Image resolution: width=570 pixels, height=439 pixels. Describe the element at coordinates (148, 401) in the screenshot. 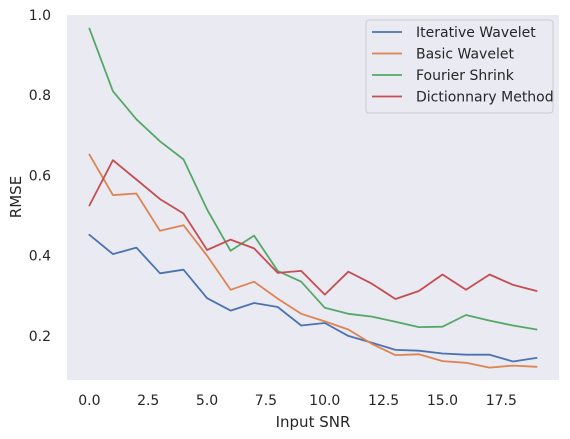

I see `x-tick-label: 2.5` at that location.